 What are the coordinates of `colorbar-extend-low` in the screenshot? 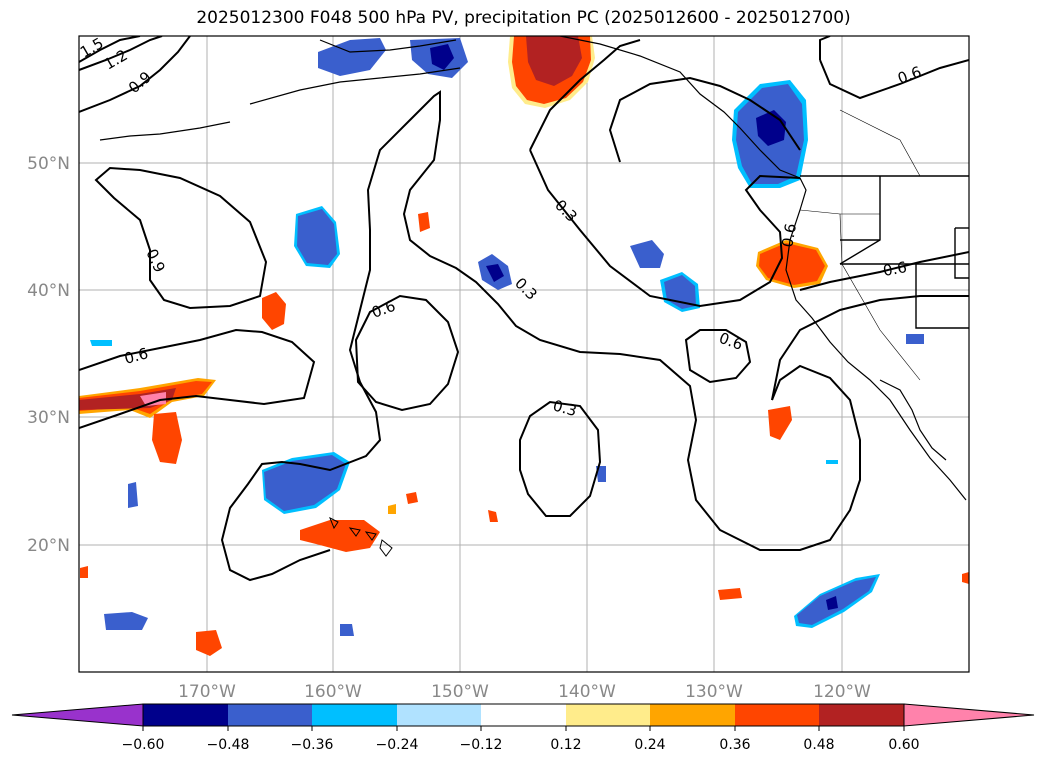 It's located at (77, 715).